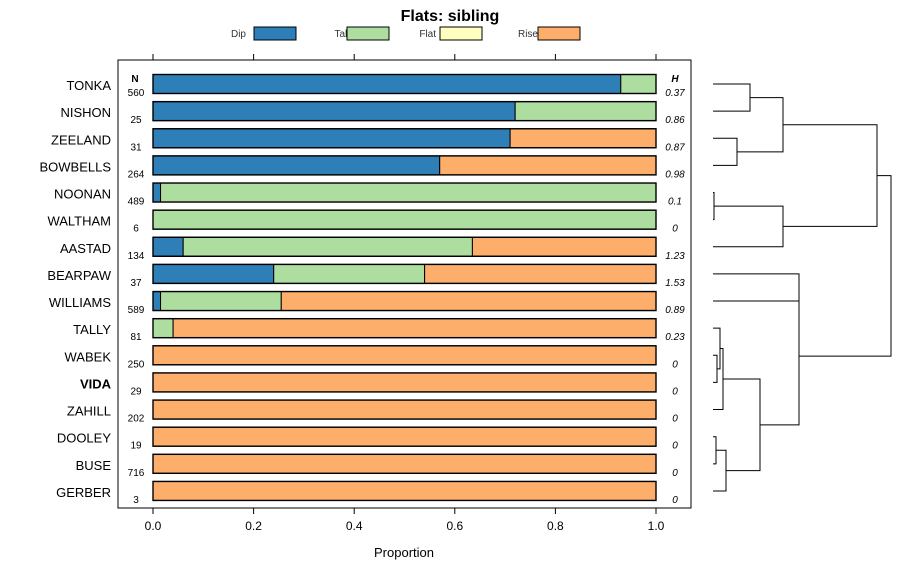 The width and height of the screenshot is (900, 580). I want to click on h-value-bearpaw: 1.53, so click(675, 283).